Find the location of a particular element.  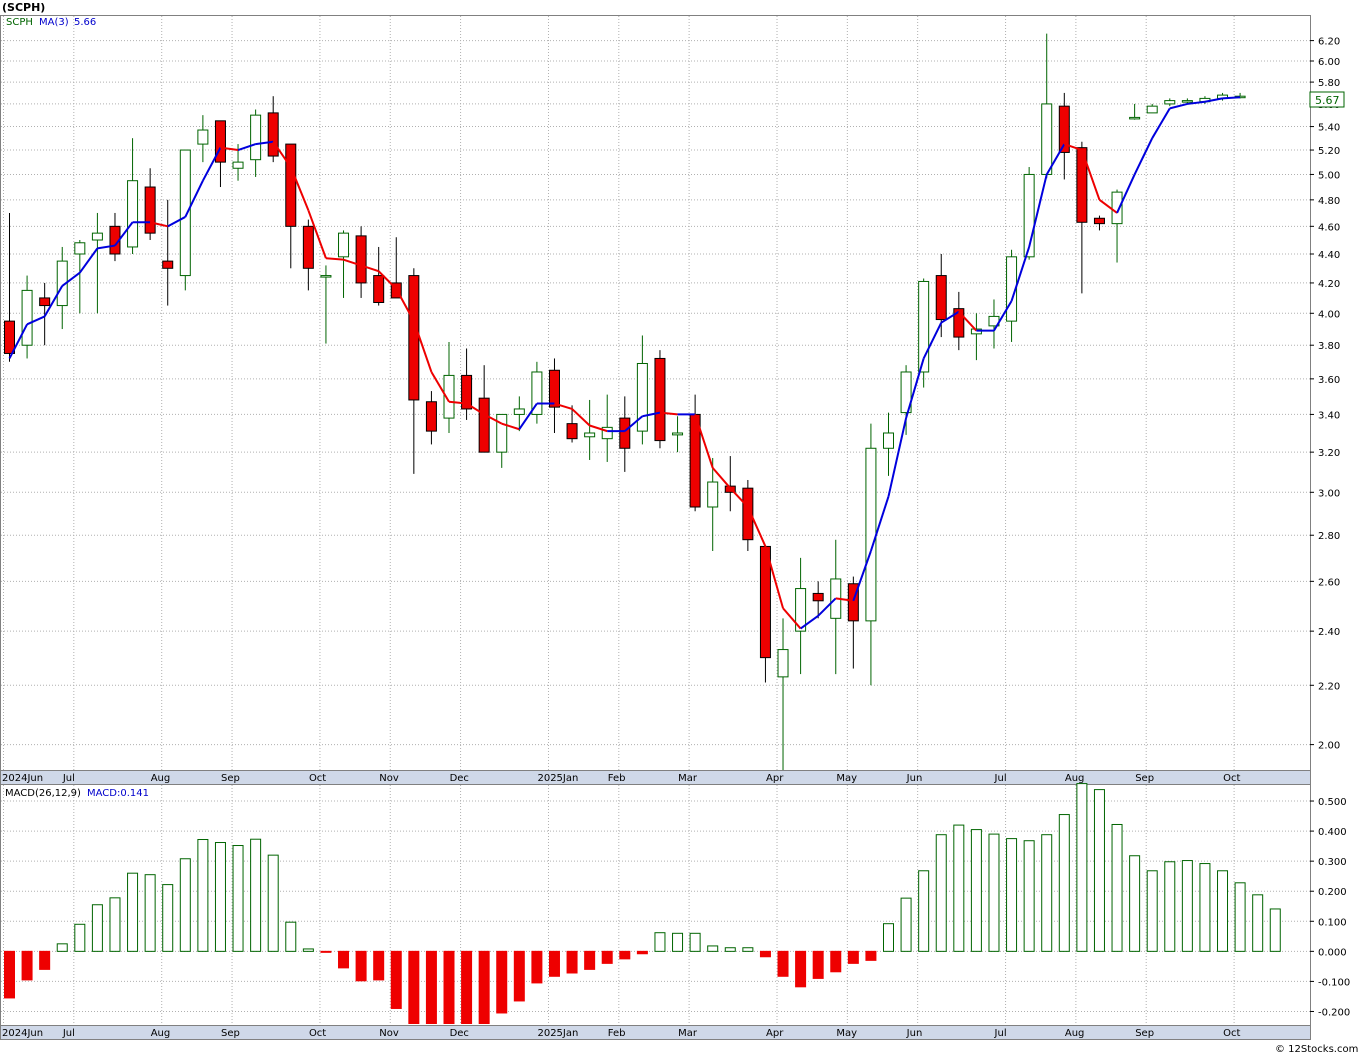

macd-x-tick-label: Oct is located at coordinates (1231, 1033).